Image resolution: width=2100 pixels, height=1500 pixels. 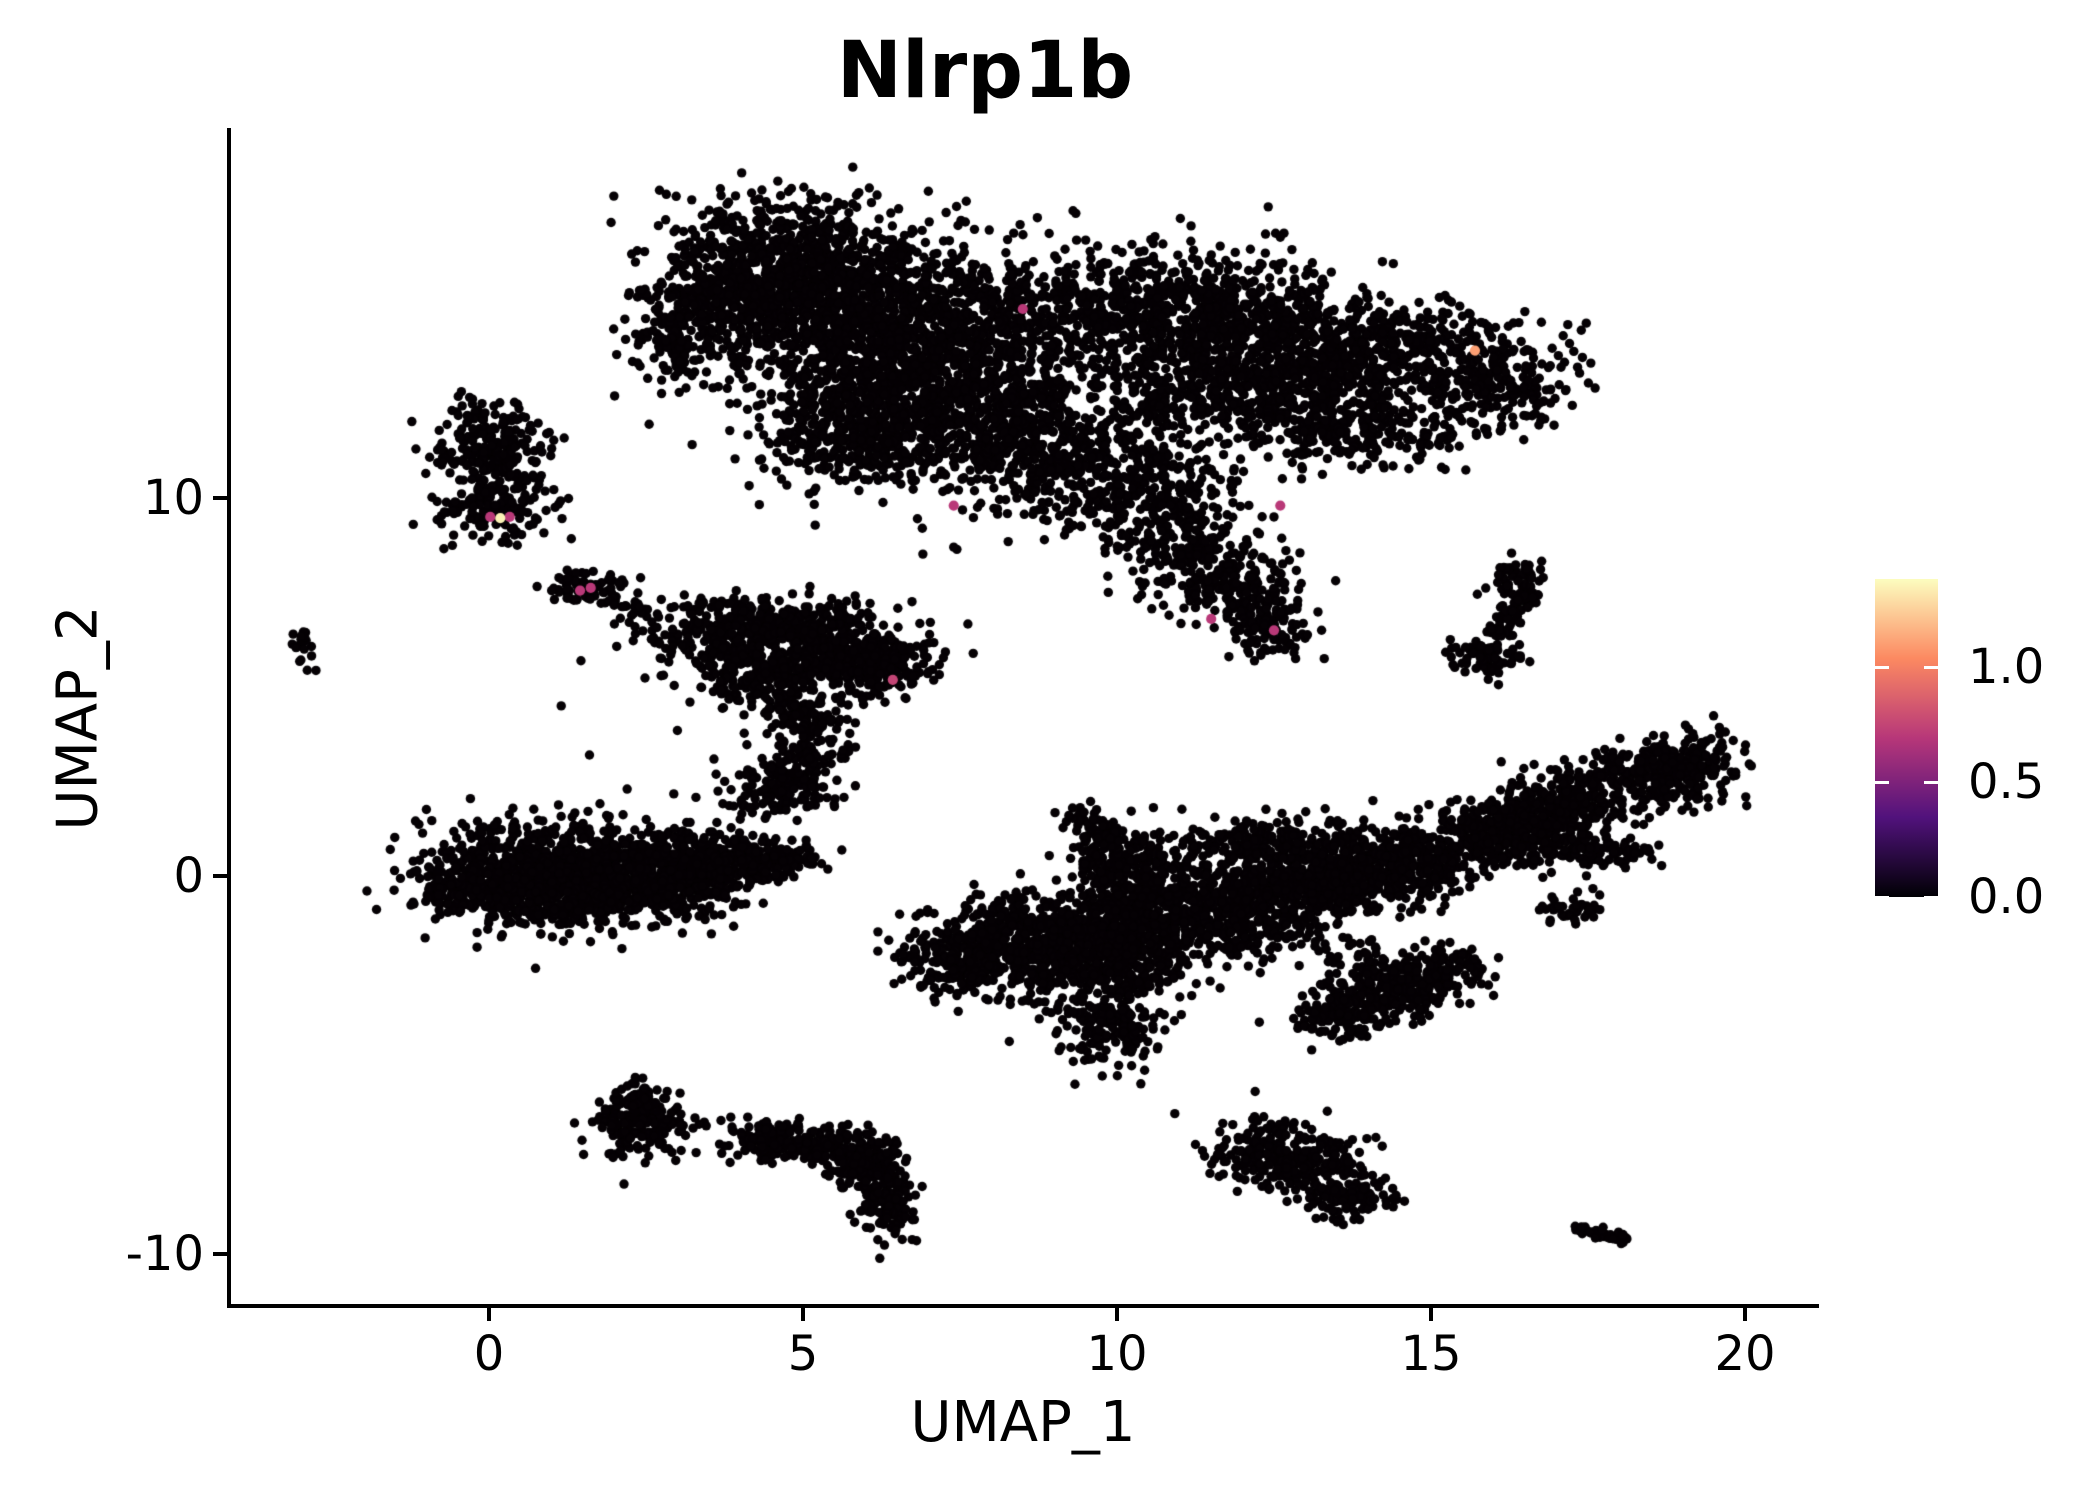 I want to click on x-tick-label: 0, so click(x=489, y=1354).